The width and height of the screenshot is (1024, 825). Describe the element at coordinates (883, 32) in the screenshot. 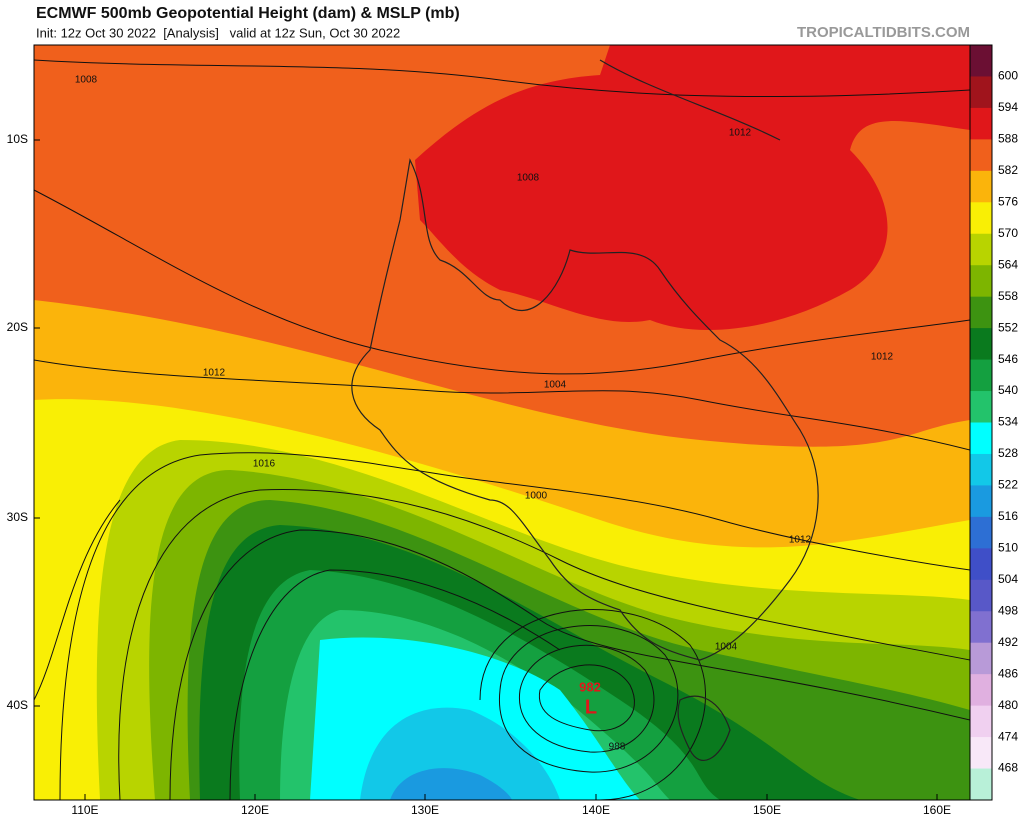

I see `brand: TROPICALTIDBITS.COM` at that location.